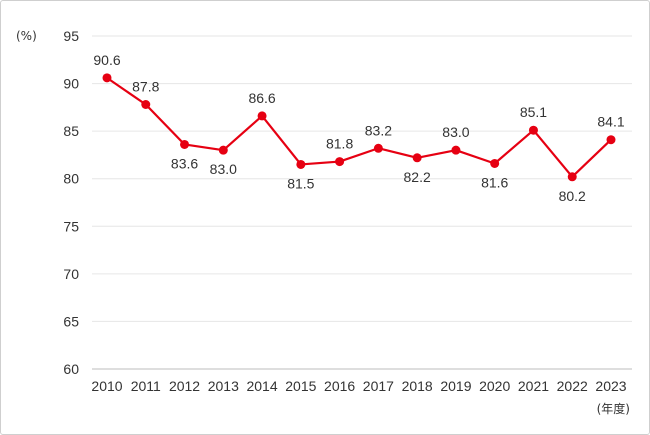  I want to click on x-tick-label: 2018, so click(417, 386).